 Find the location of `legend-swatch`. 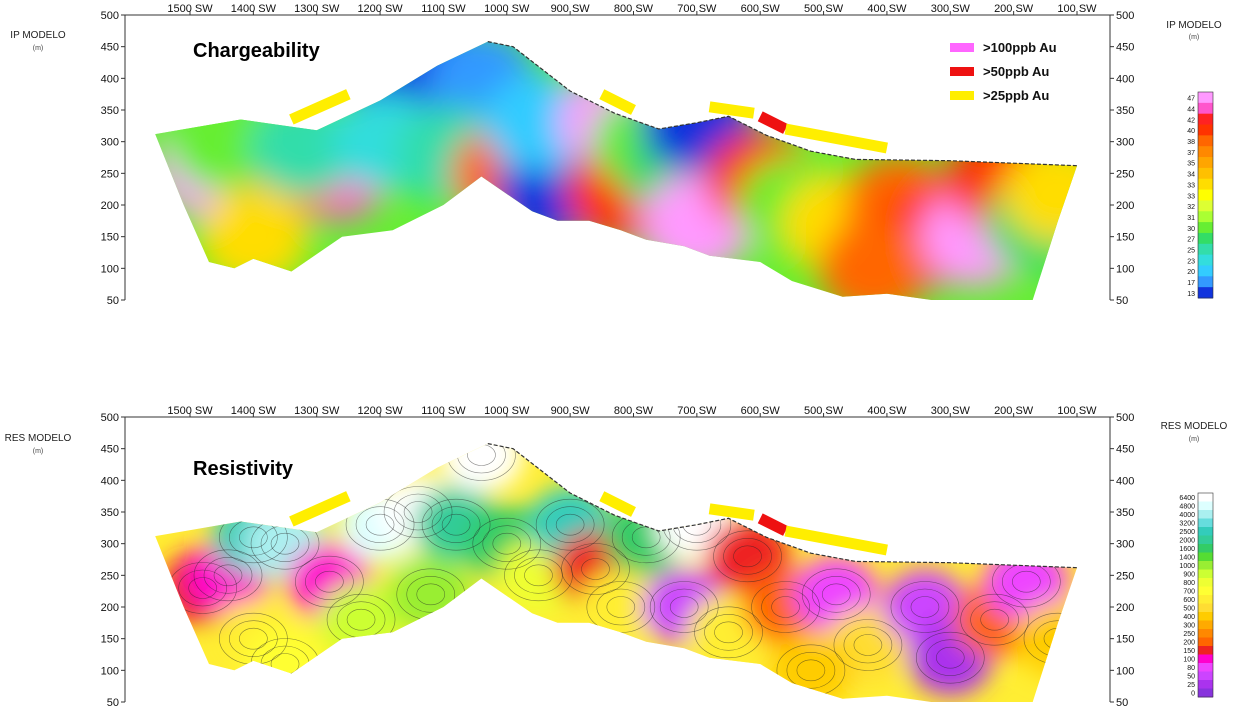

legend-swatch is located at coordinates (962, 95).